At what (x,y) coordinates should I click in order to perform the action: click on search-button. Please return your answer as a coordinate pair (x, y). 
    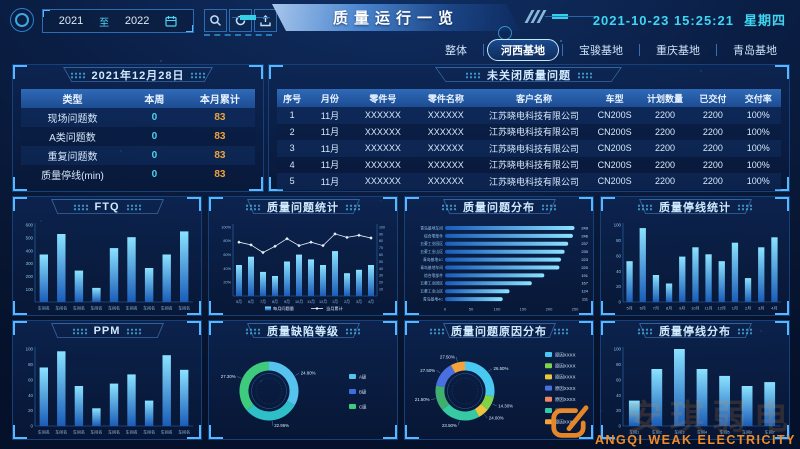
    Looking at the image, I should click on (215, 20).